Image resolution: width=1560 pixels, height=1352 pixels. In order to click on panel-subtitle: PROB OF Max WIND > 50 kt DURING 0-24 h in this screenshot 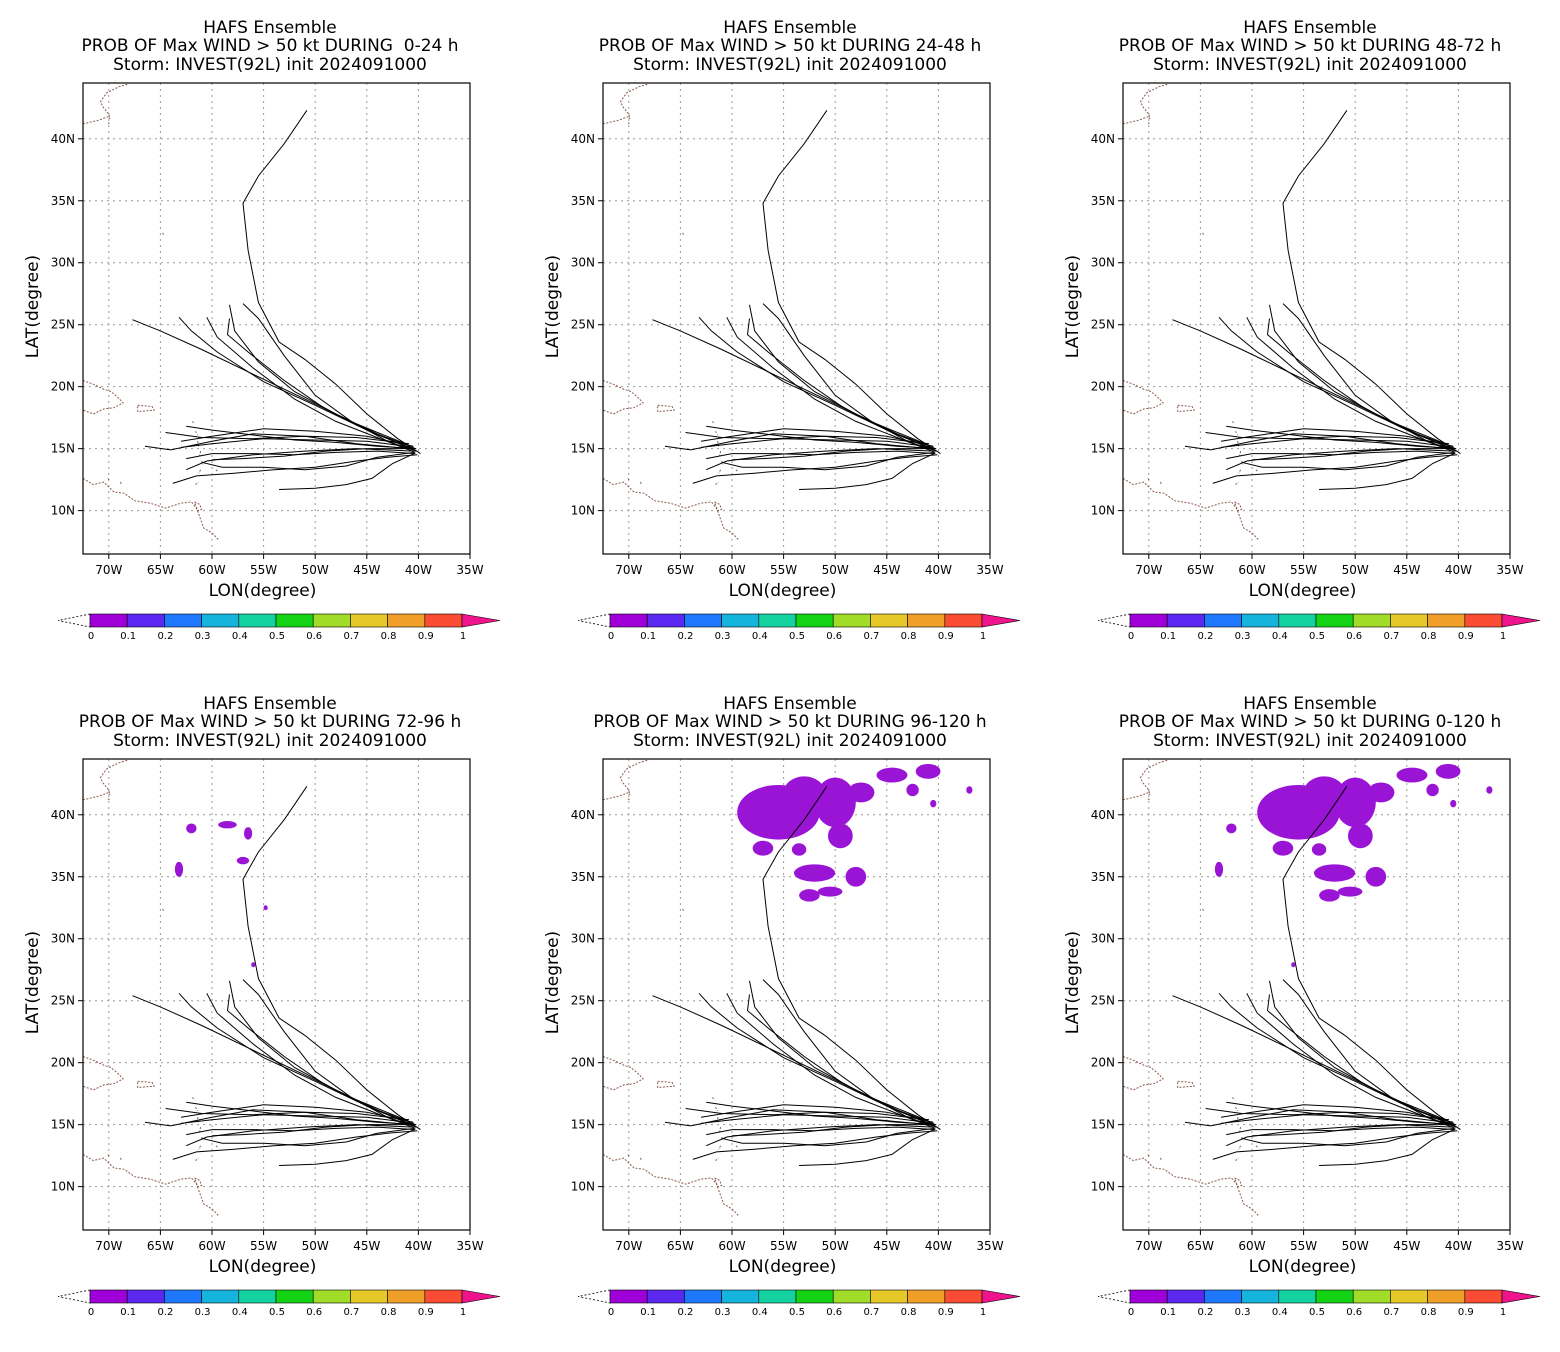, I will do `click(270, 46)`.